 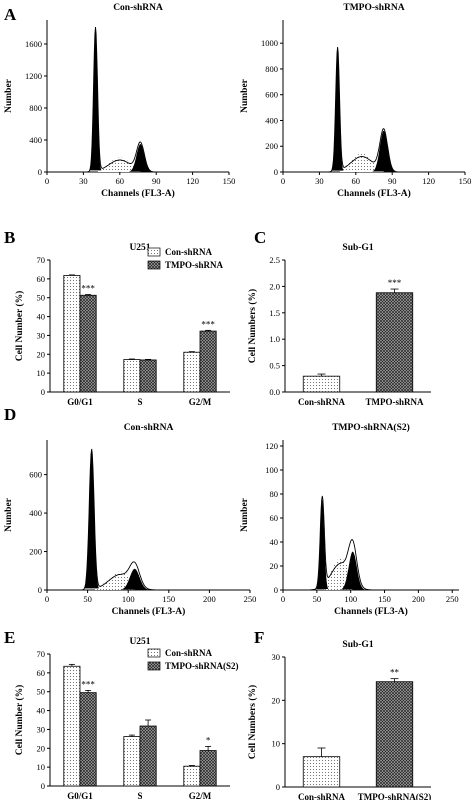 What do you see at coordinates (357, 645) in the screenshot?
I see `chart-title: Sub-G1` at bounding box center [357, 645].